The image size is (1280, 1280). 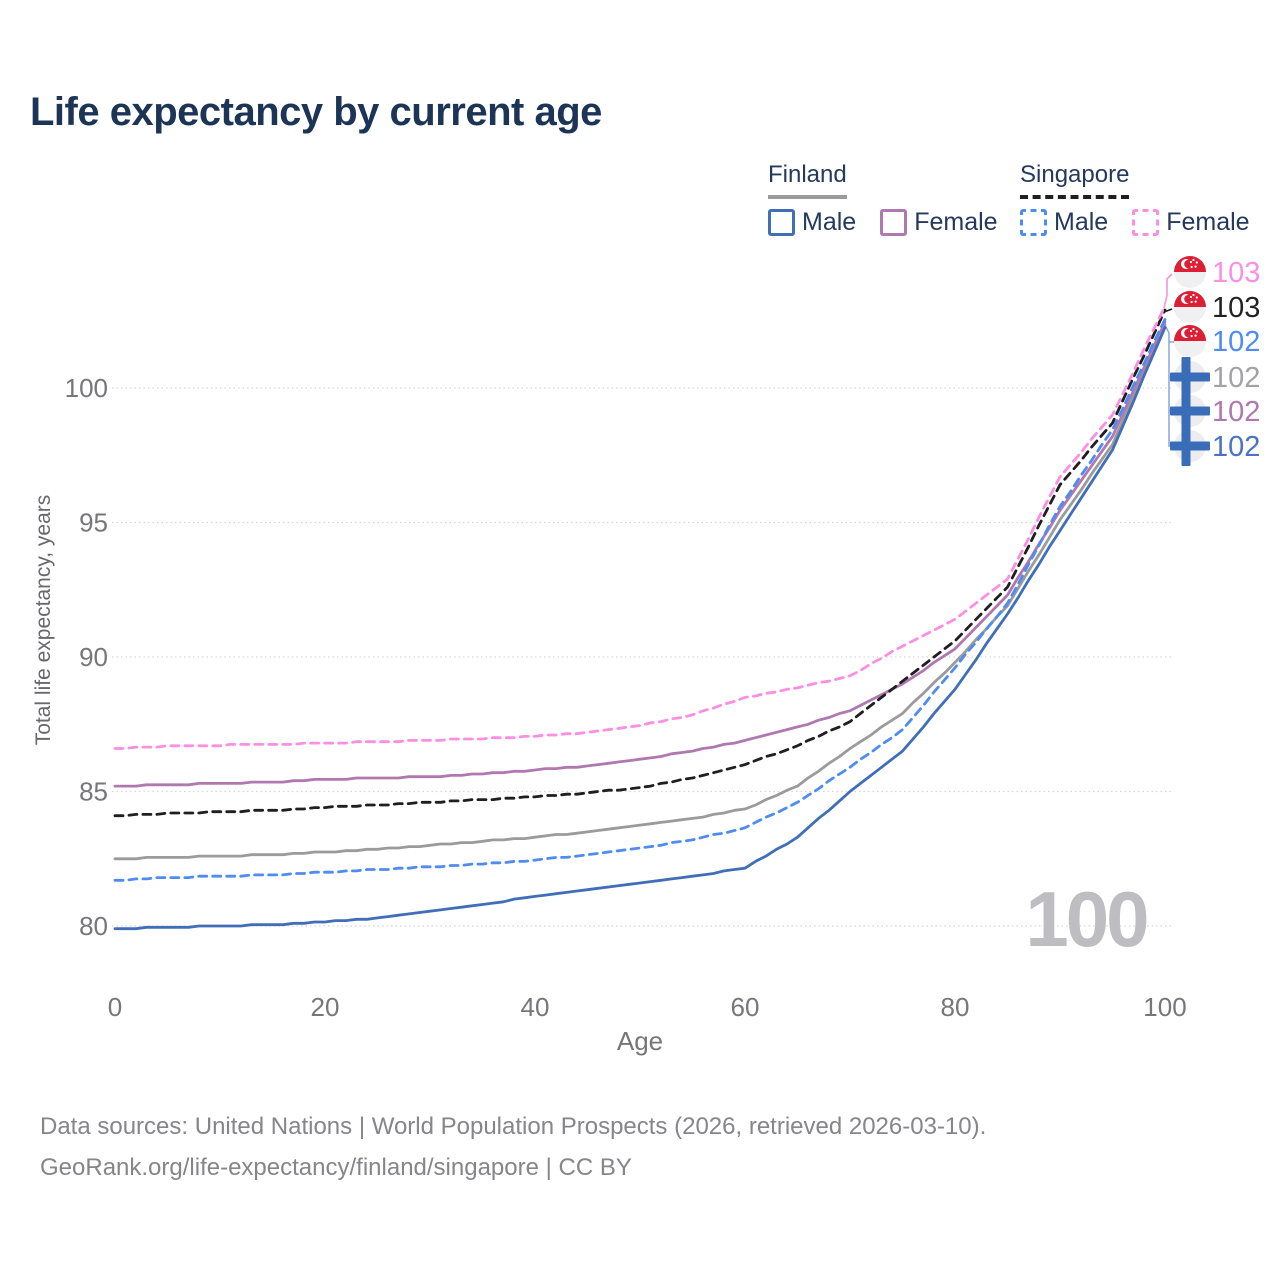 I want to click on y-axis-label: Total life expectancy, years, so click(x=43, y=620).